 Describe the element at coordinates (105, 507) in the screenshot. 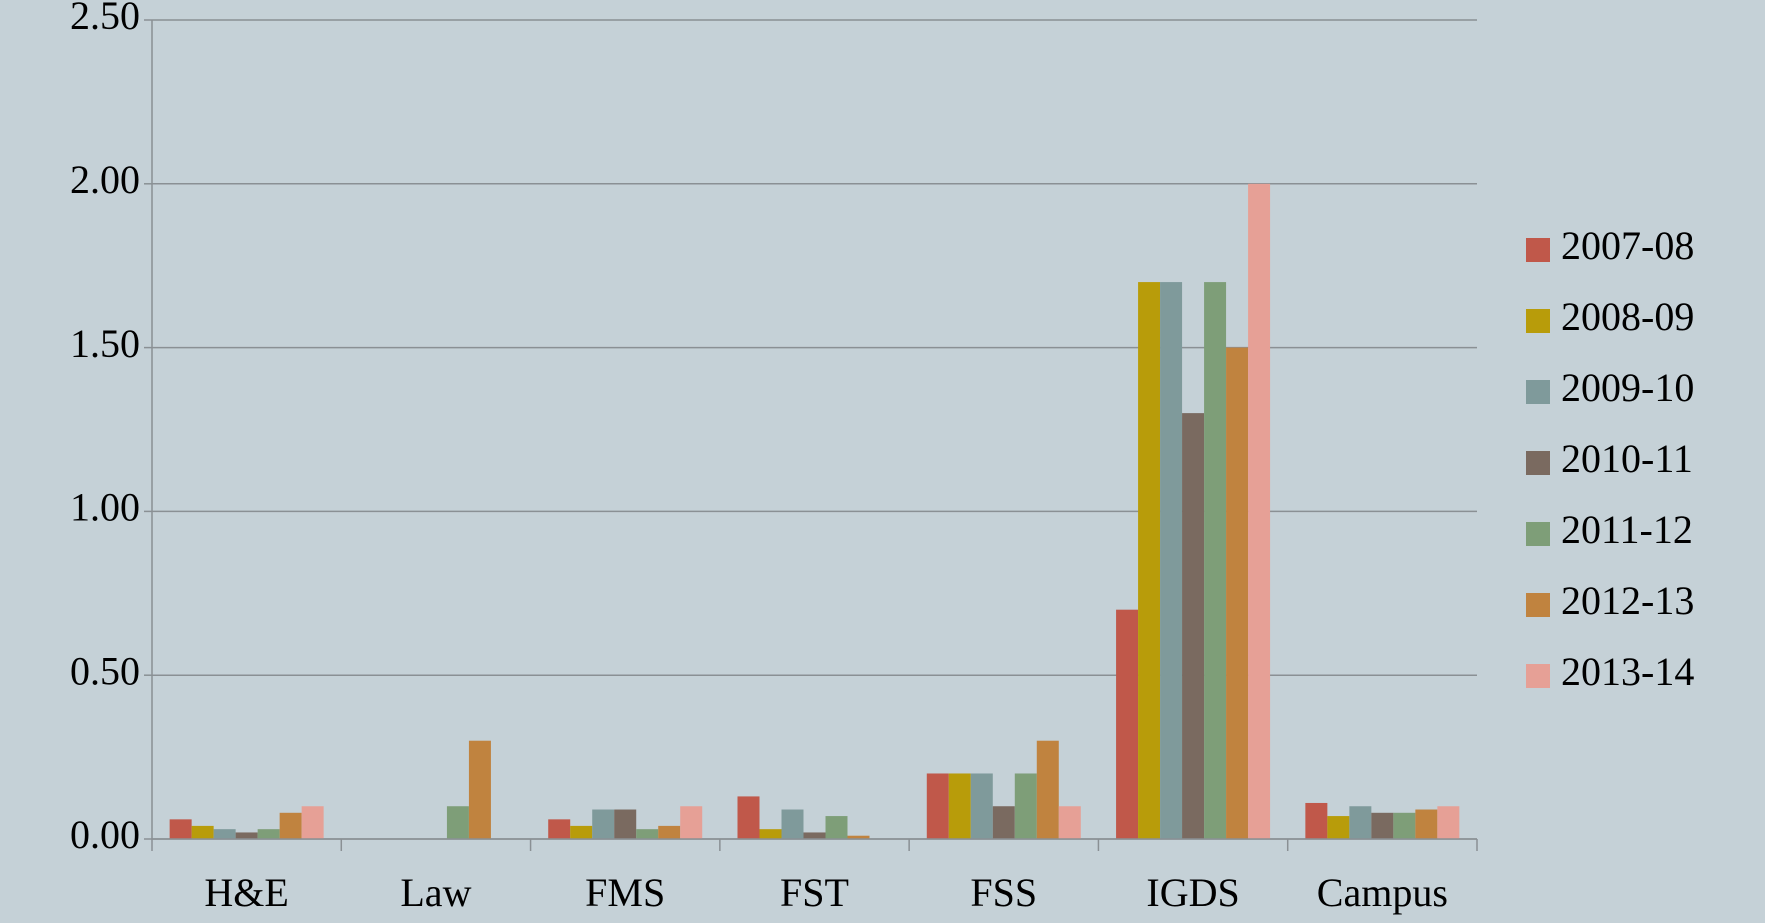

I see `y-tick-label: 1.00` at that location.